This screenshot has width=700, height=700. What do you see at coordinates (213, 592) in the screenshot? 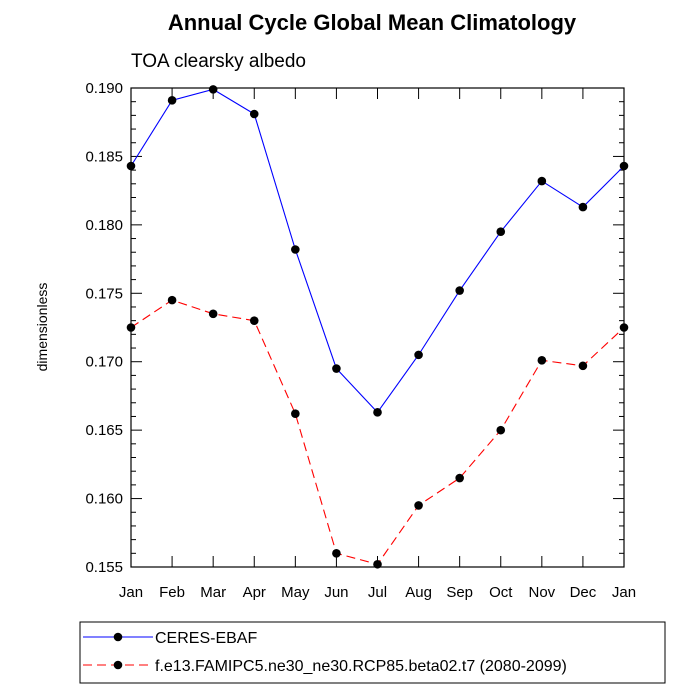
I see `x-tick-label: Mar` at bounding box center [213, 592].